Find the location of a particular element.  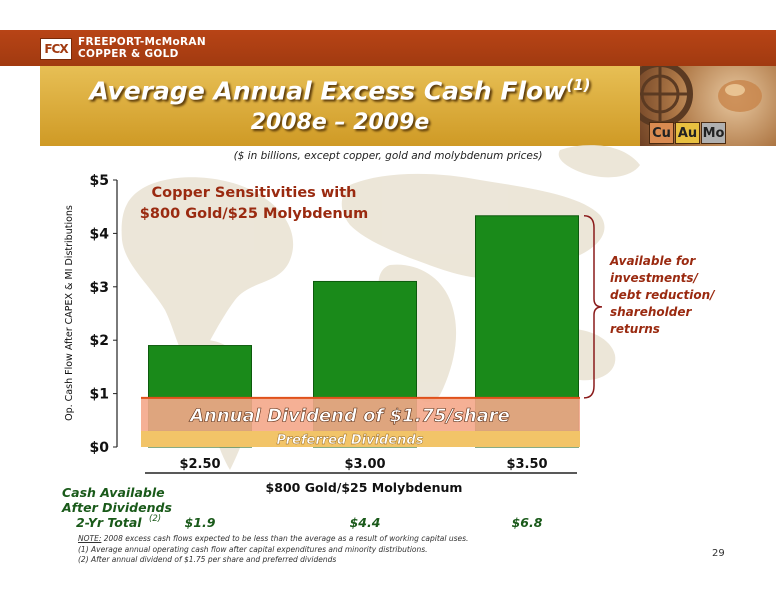

annual-dividend-label: Annual Dividend of $1.75/share is located at coordinates (349, 415).